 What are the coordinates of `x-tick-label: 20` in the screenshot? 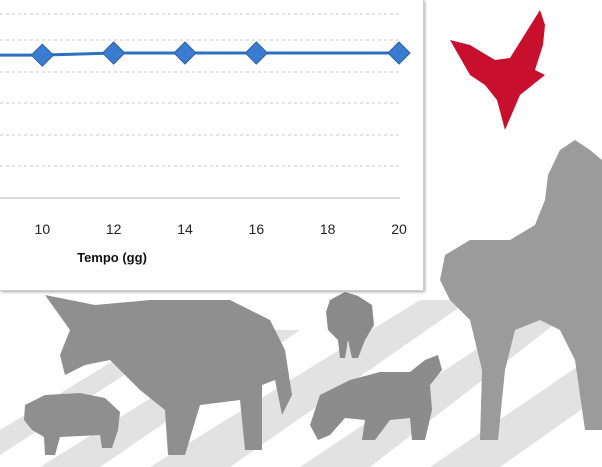 It's located at (399, 229).